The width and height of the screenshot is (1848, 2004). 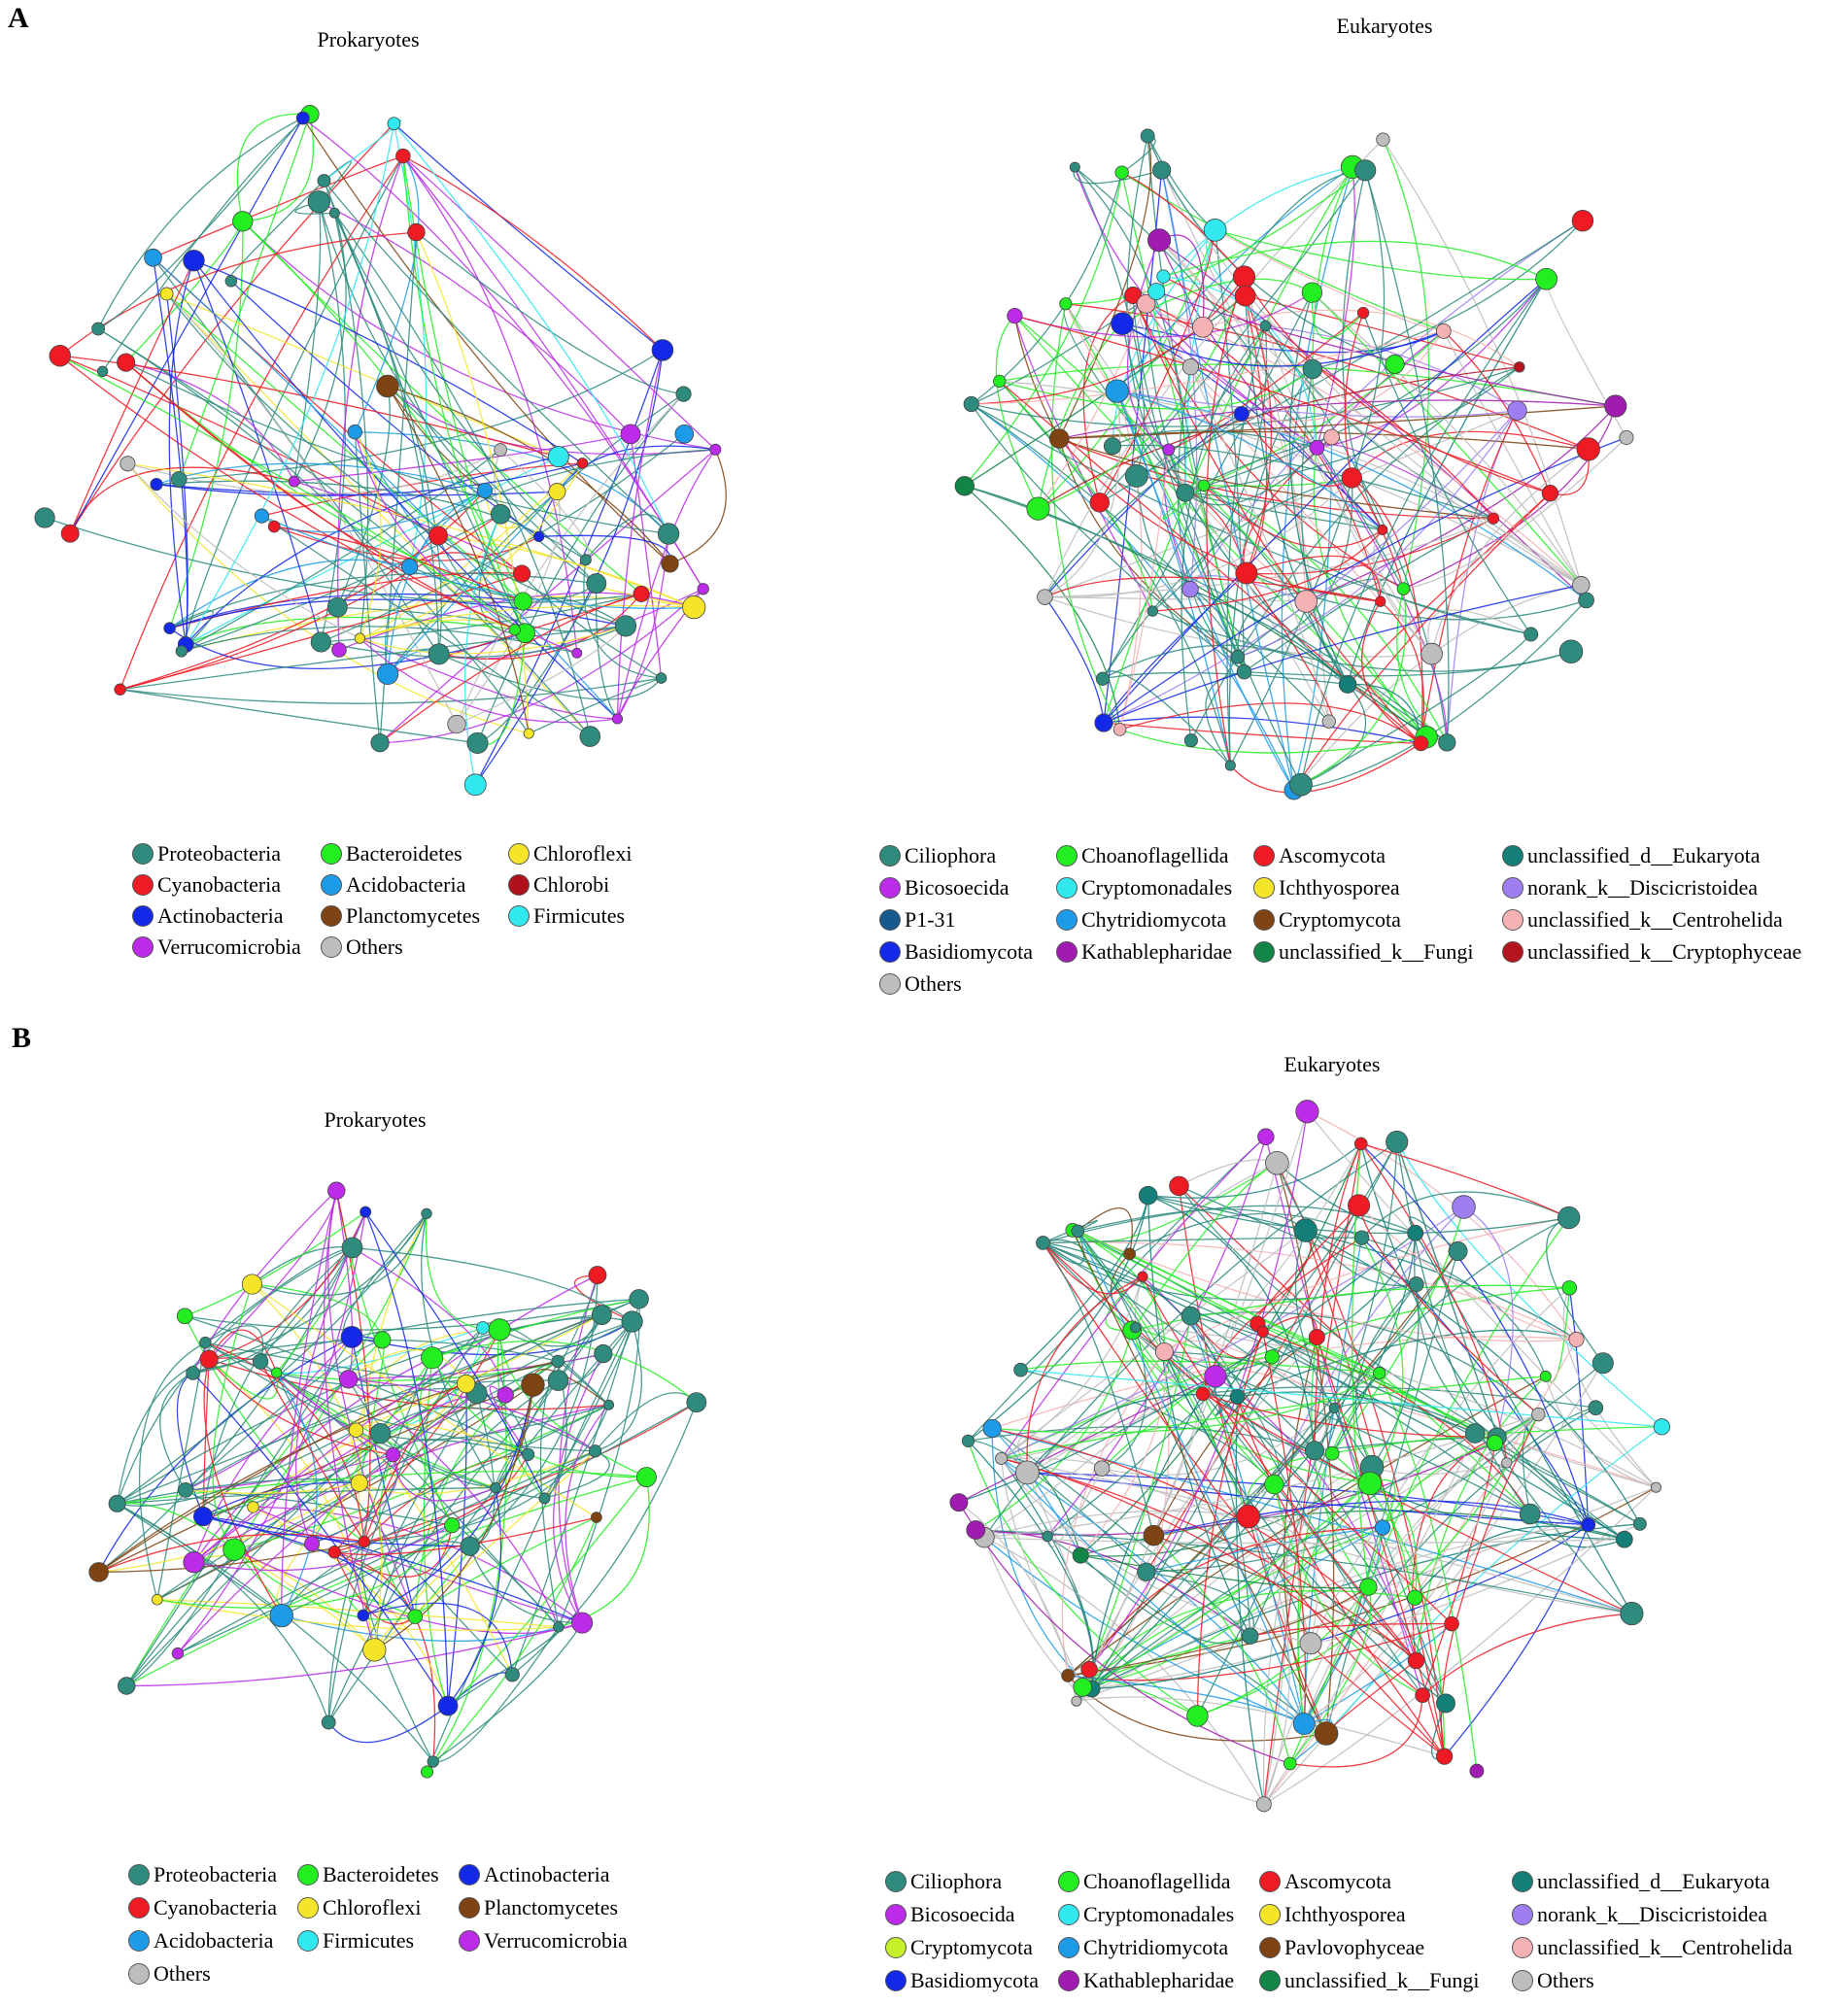 What do you see at coordinates (400, 916) in the screenshot?
I see `legend-item: Planctomycetes` at bounding box center [400, 916].